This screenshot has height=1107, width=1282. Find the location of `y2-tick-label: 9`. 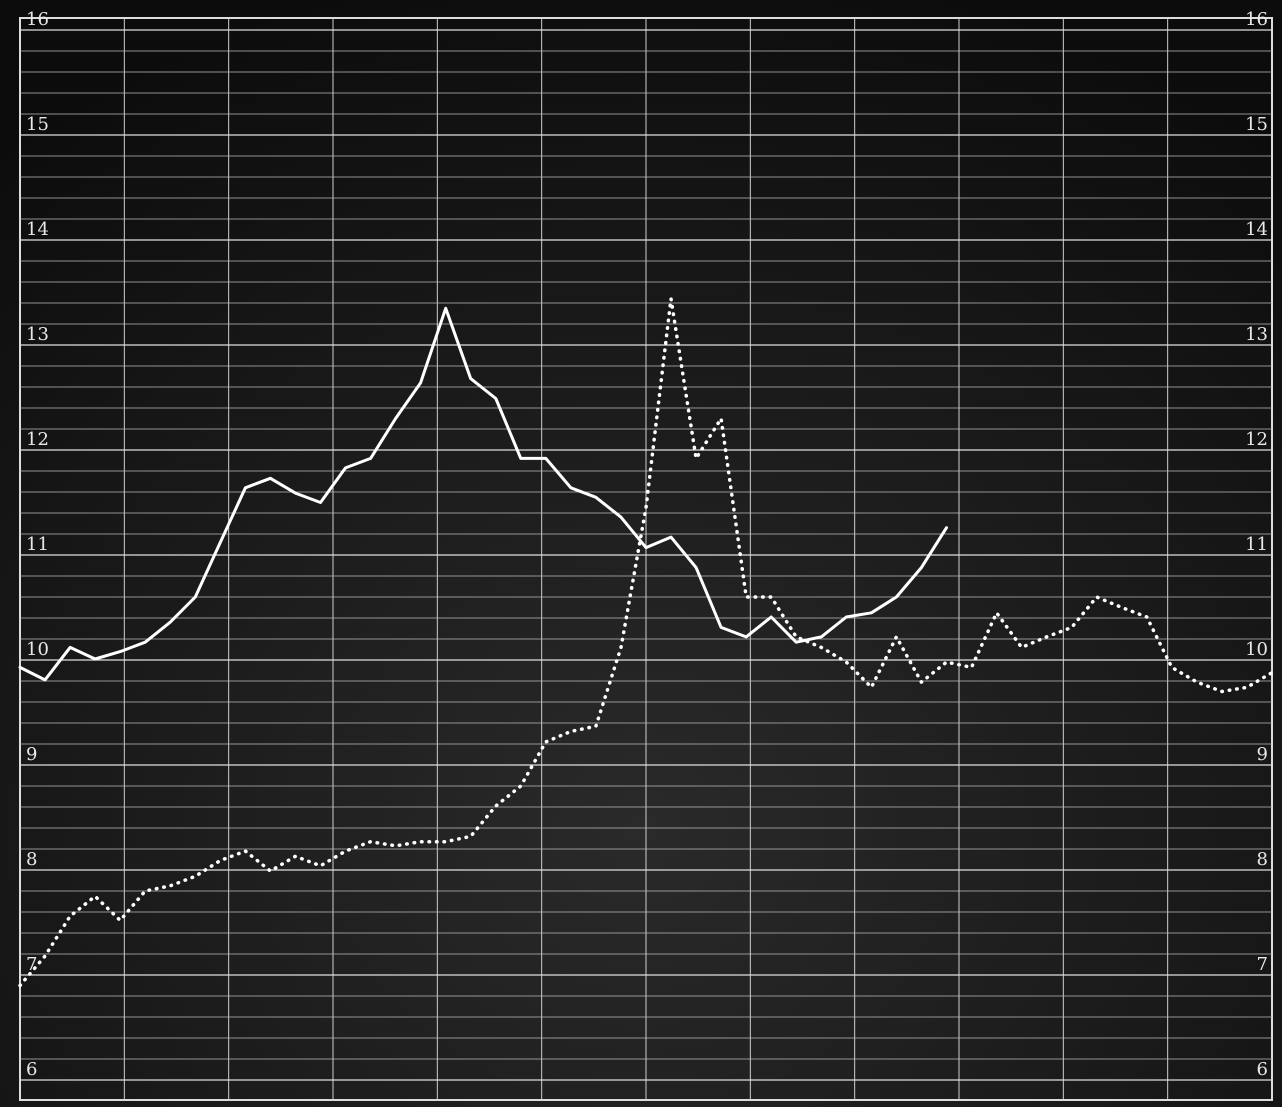

y2-tick-label: 9 is located at coordinates (1262, 754).